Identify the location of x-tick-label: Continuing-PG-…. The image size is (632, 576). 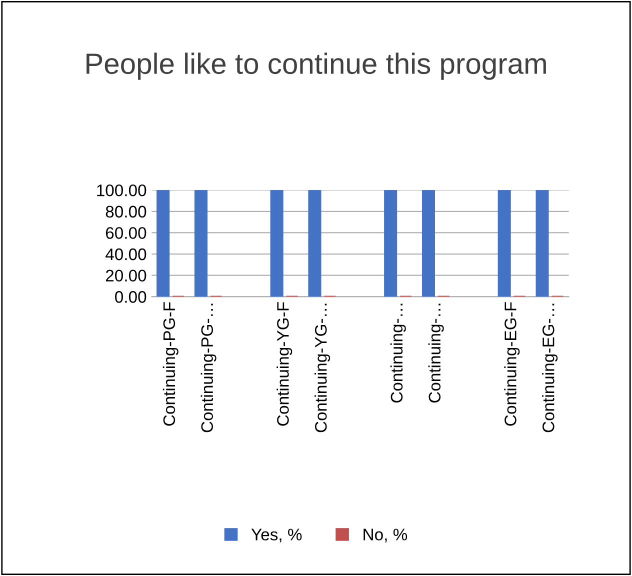
(208, 368).